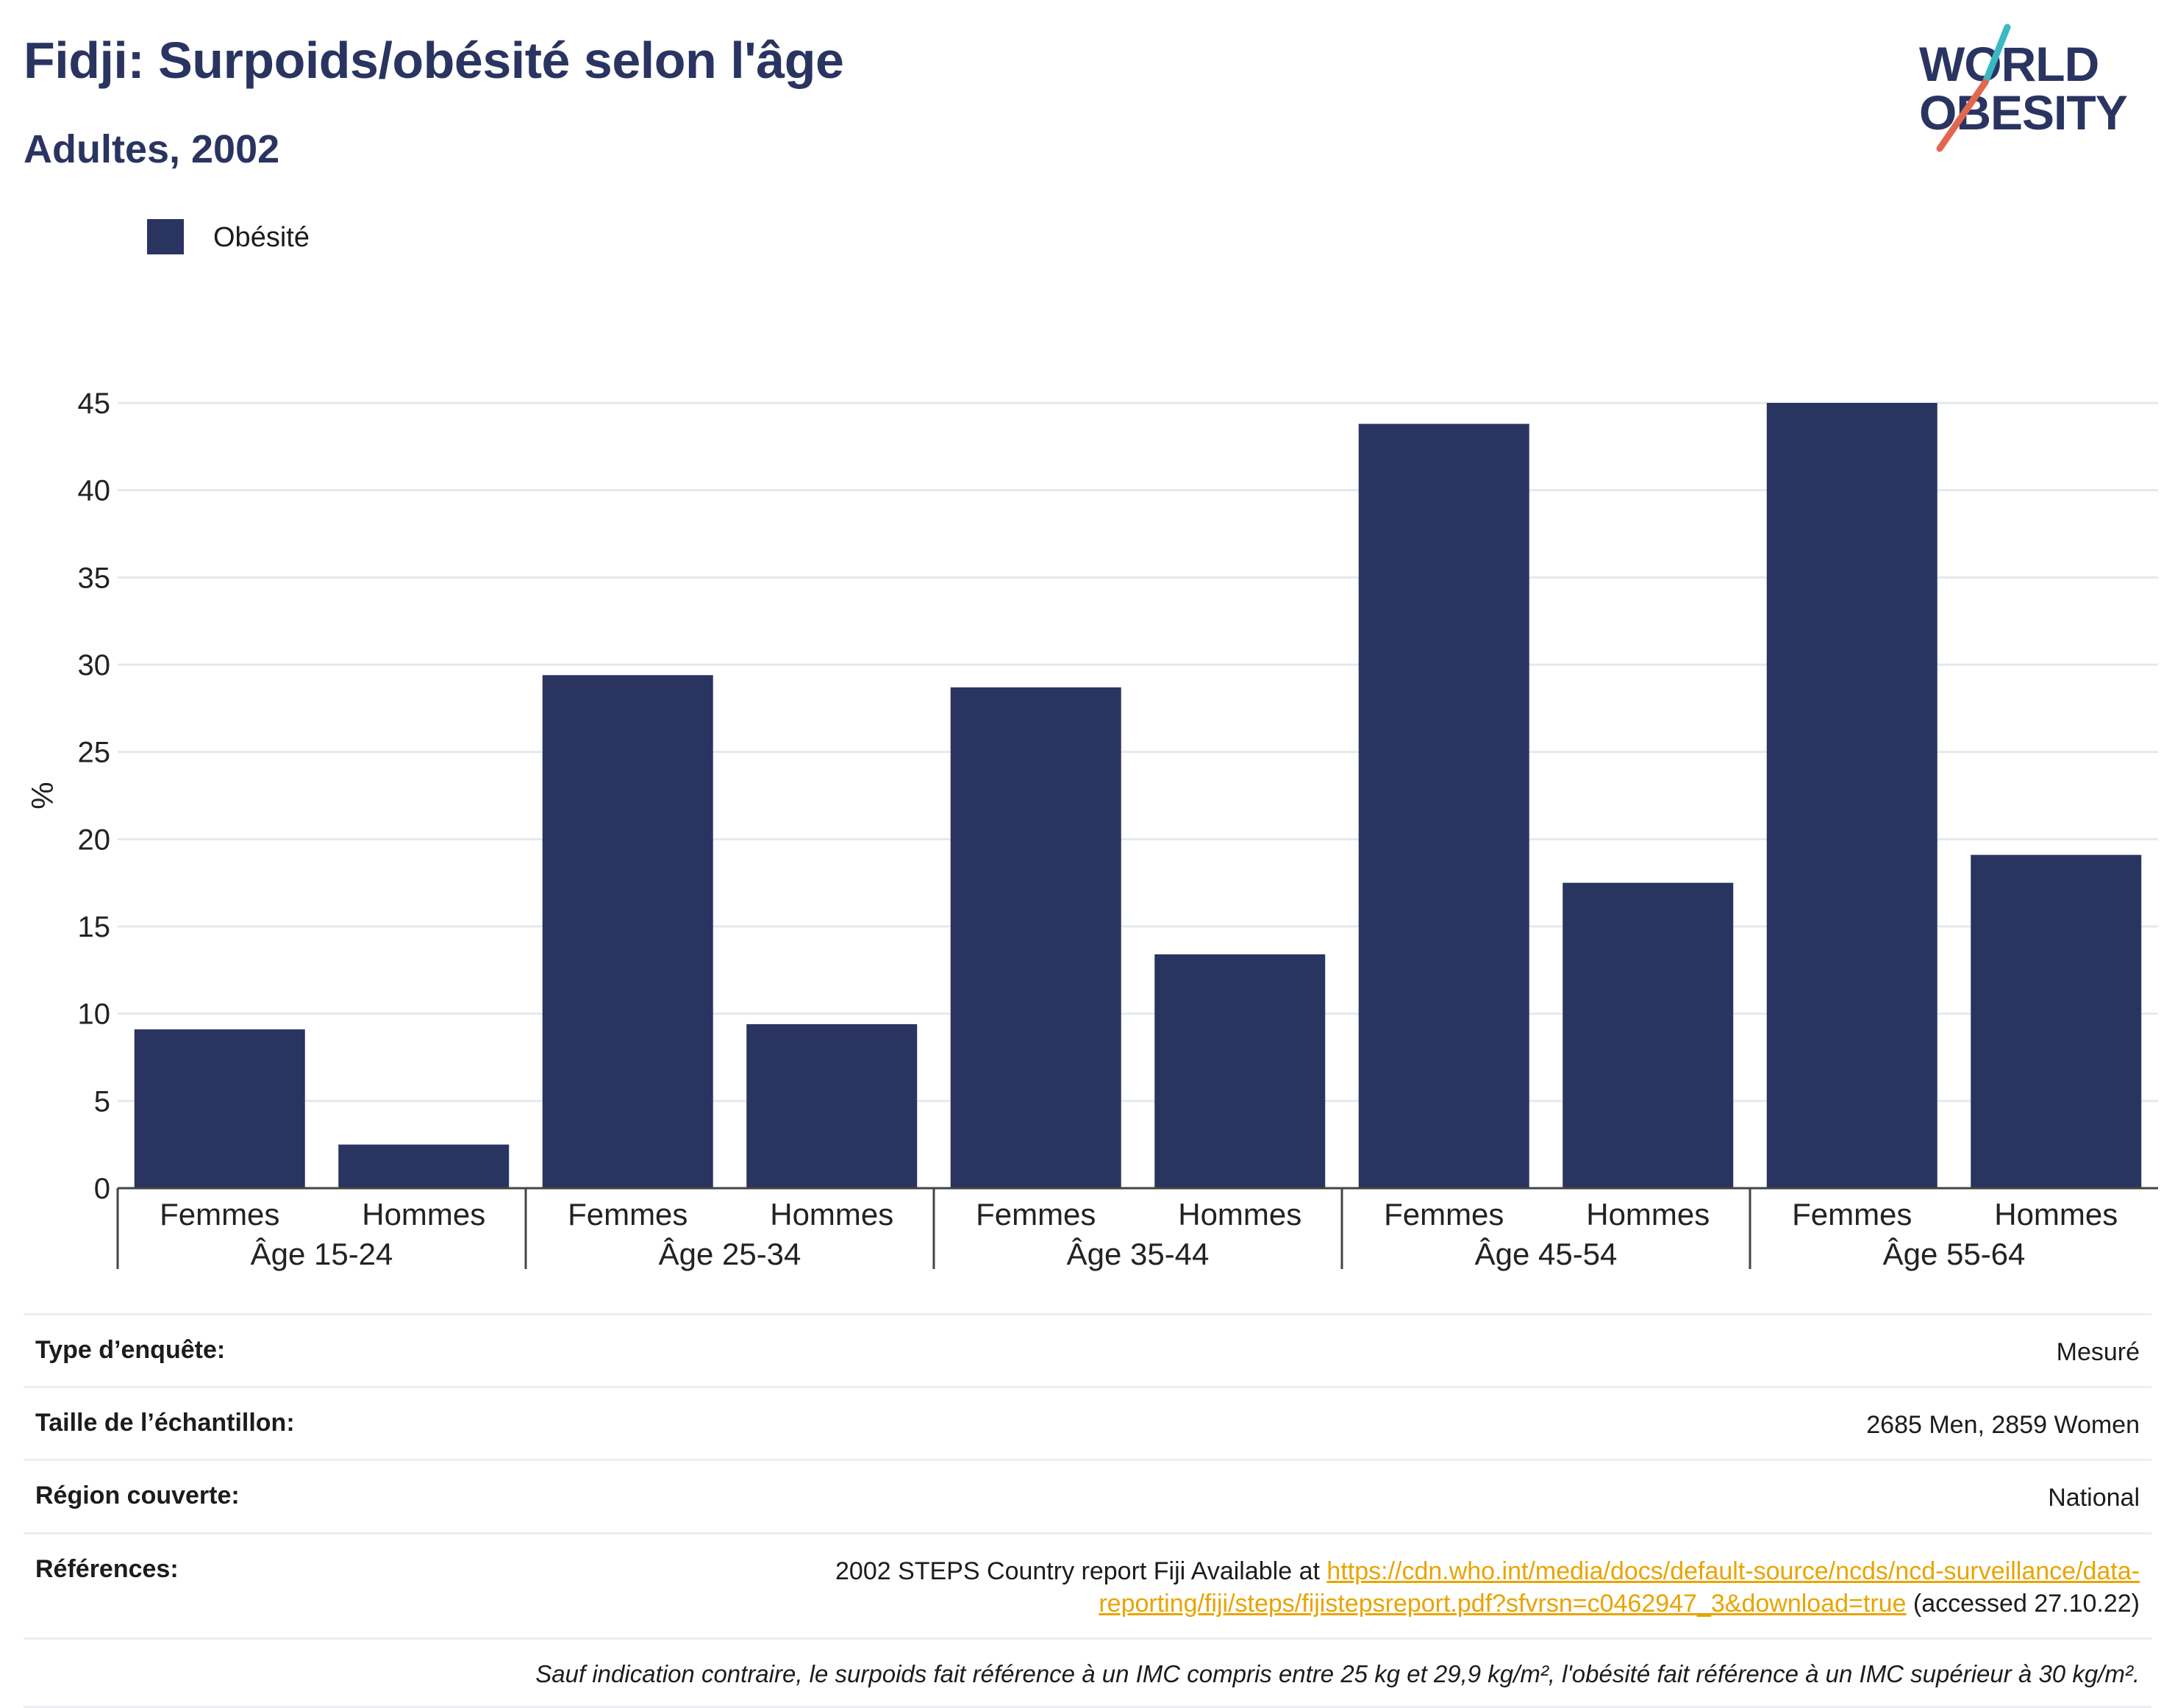  What do you see at coordinates (131, 1350) in the screenshot?
I see `survey-type-key: Type d’enquête:` at bounding box center [131, 1350].